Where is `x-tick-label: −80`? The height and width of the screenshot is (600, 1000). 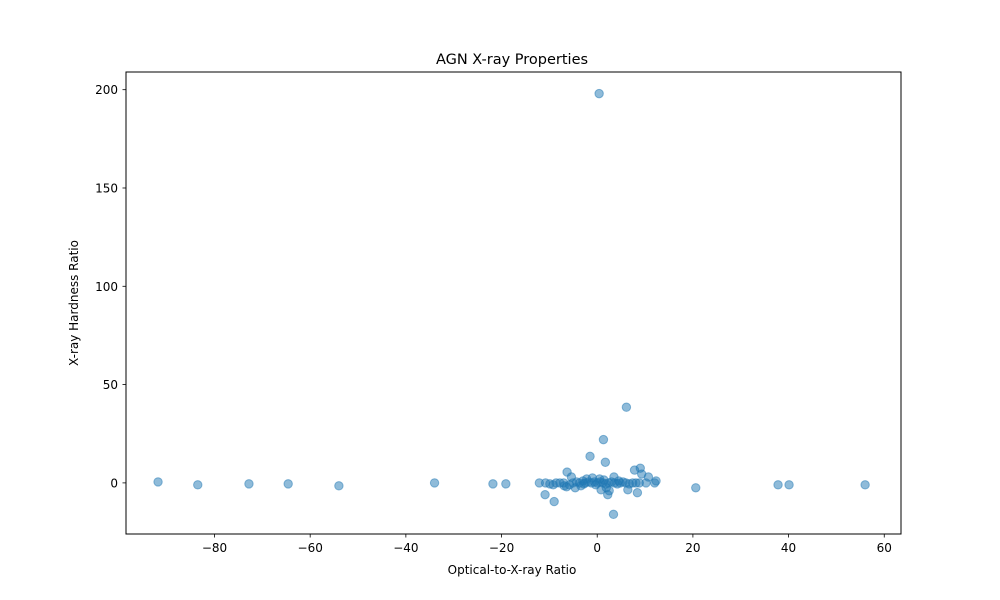
x-tick-label: −80 is located at coordinates (214, 548).